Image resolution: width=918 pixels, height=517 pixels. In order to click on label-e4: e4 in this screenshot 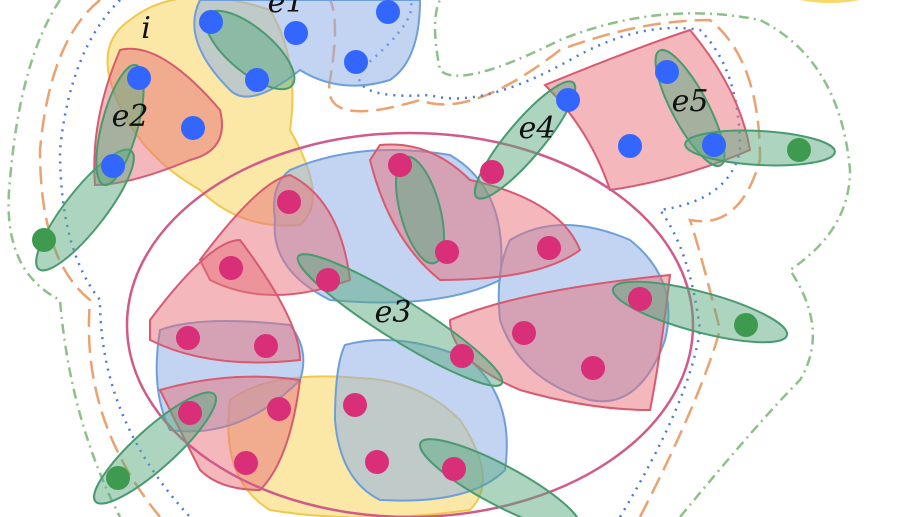, I will do `click(537, 128)`.